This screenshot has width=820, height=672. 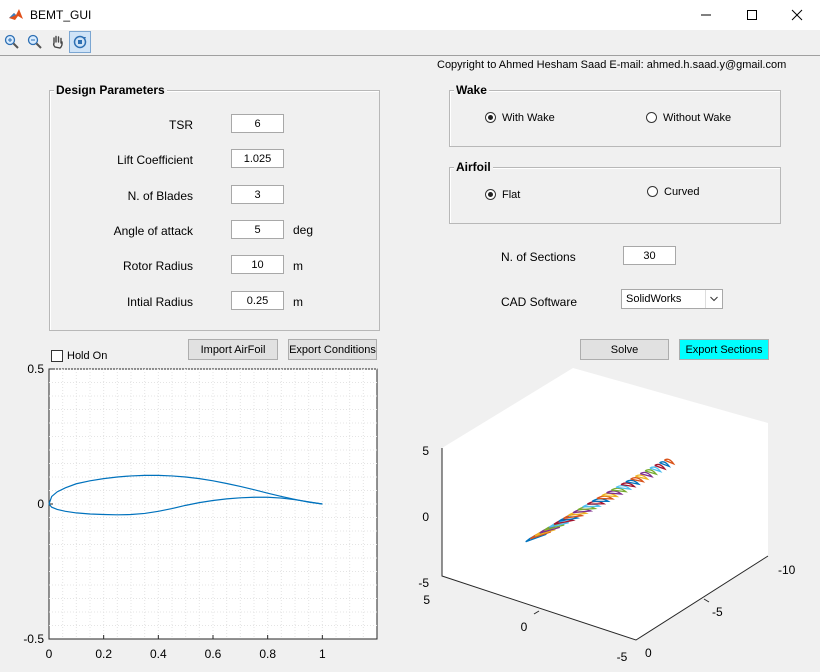 What do you see at coordinates (787, 570) in the screenshot?
I see `axis-tick-label: -10` at bounding box center [787, 570].